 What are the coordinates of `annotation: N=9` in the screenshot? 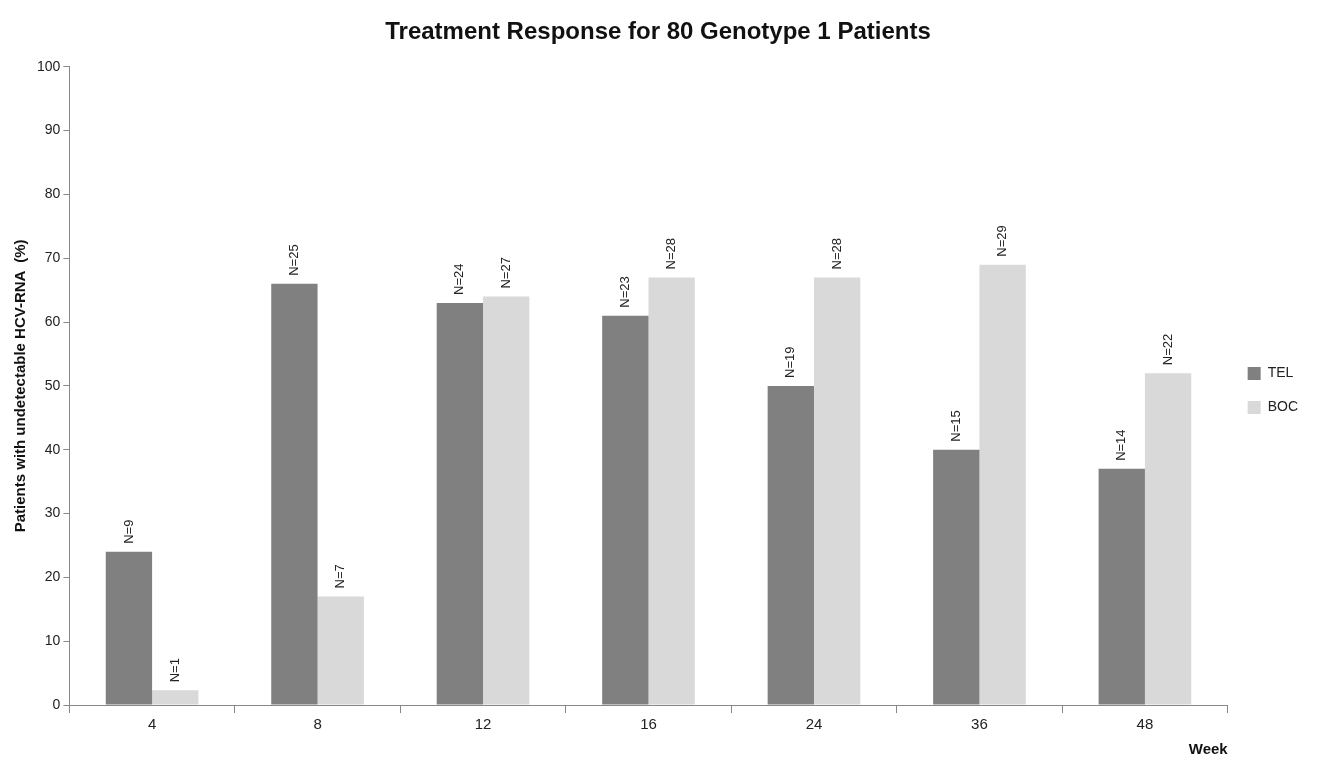 It's located at (128, 531).